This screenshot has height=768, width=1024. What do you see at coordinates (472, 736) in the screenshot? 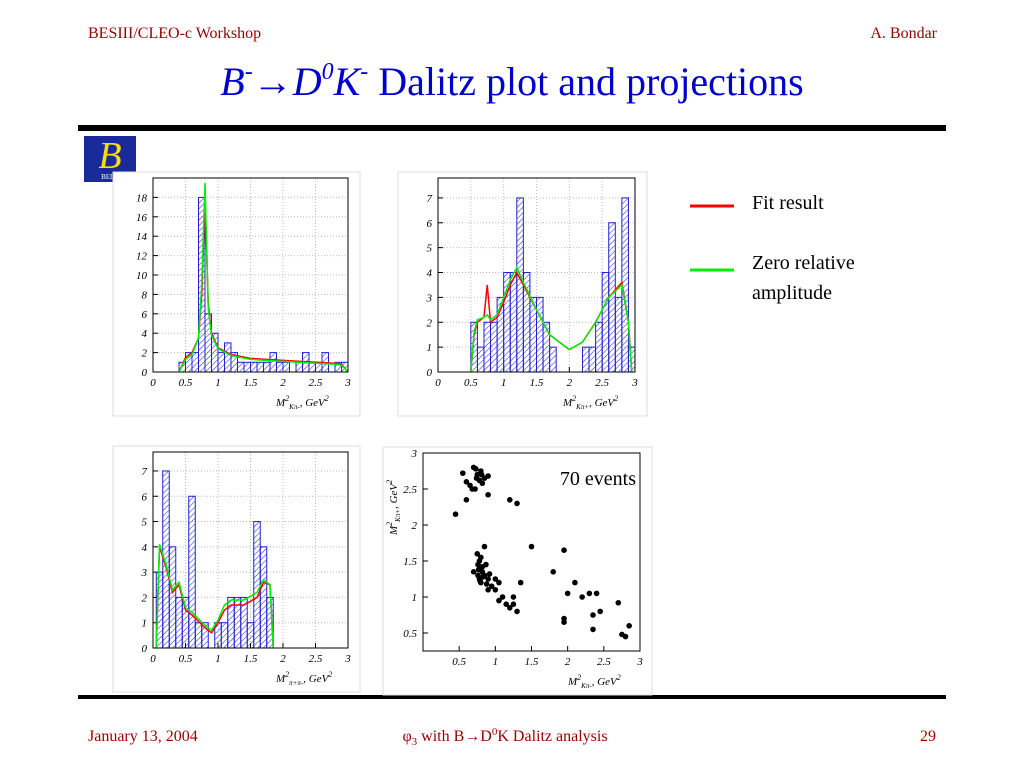
I see `footer-part: →` at bounding box center [472, 736].